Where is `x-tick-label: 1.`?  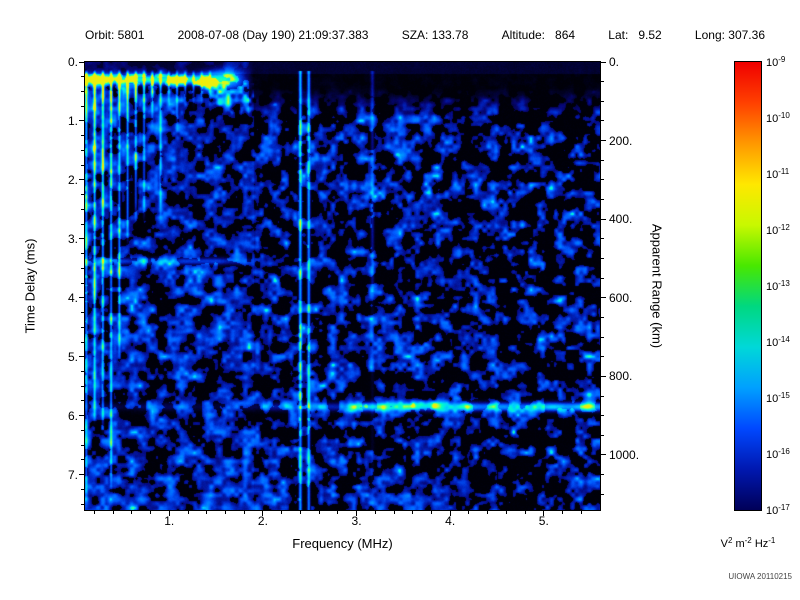
x-tick-label: 1. is located at coordinates (169, 521).